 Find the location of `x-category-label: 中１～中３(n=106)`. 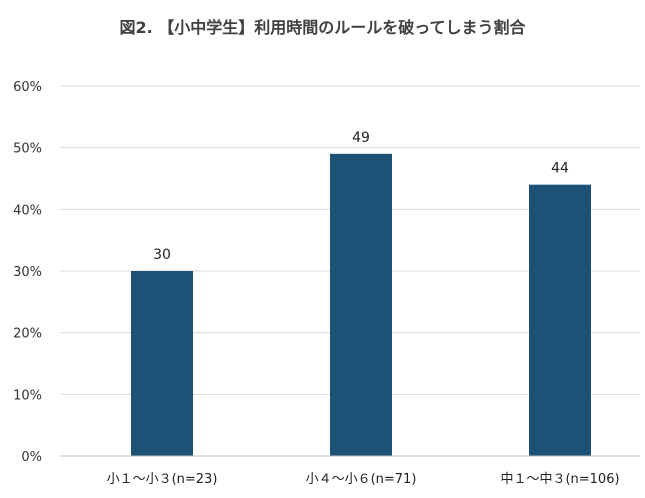

x-category-label: 中１～中３(n=106) is located at coordinates (559, 479).